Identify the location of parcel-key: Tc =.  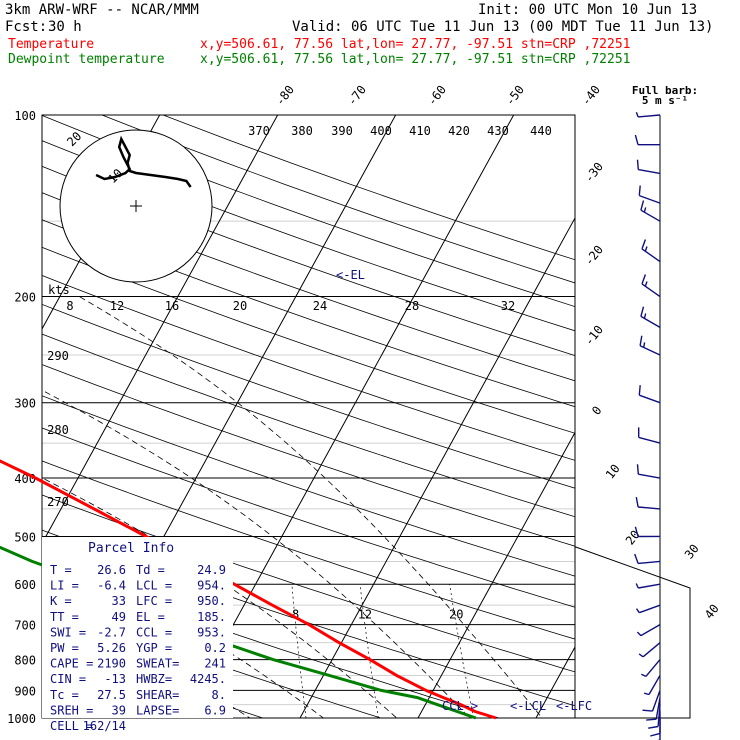
(64, 695).